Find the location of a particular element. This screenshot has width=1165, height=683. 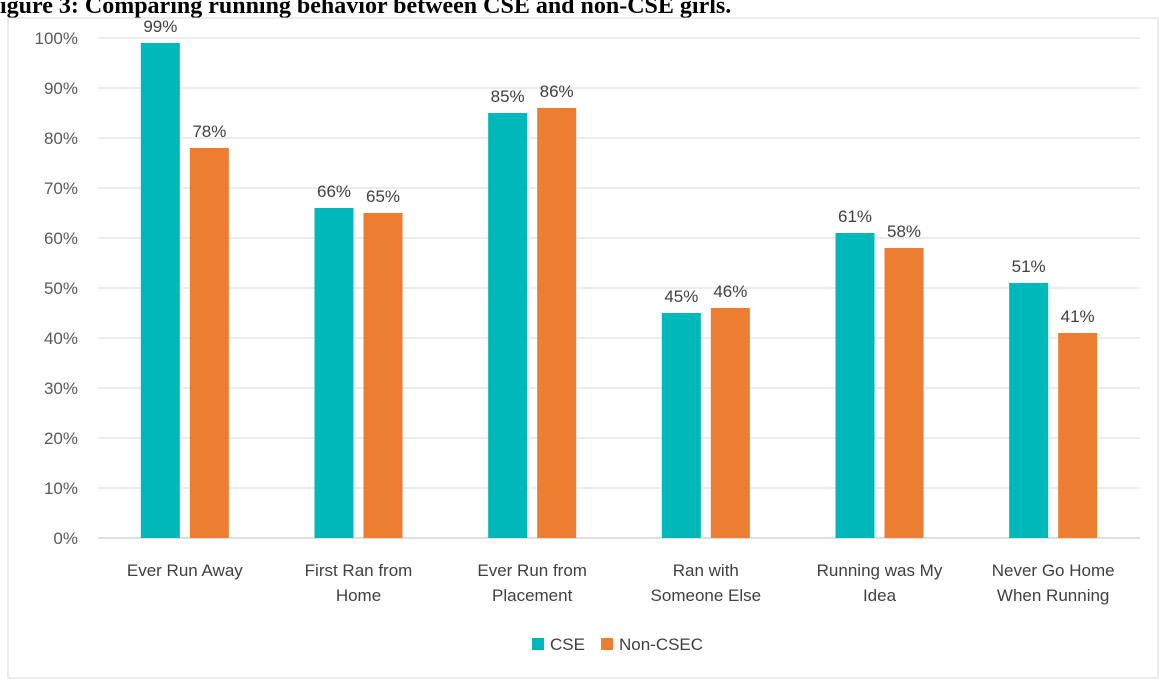

y-tick-label: 20% is located at coordinates (61, 438).